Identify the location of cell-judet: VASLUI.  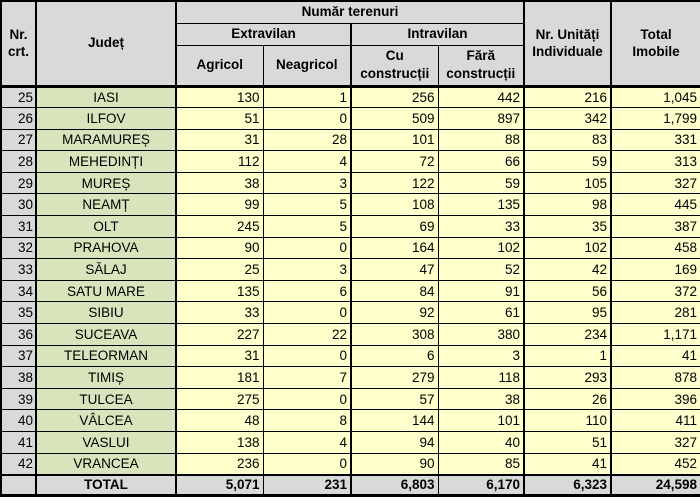
(106, 442).